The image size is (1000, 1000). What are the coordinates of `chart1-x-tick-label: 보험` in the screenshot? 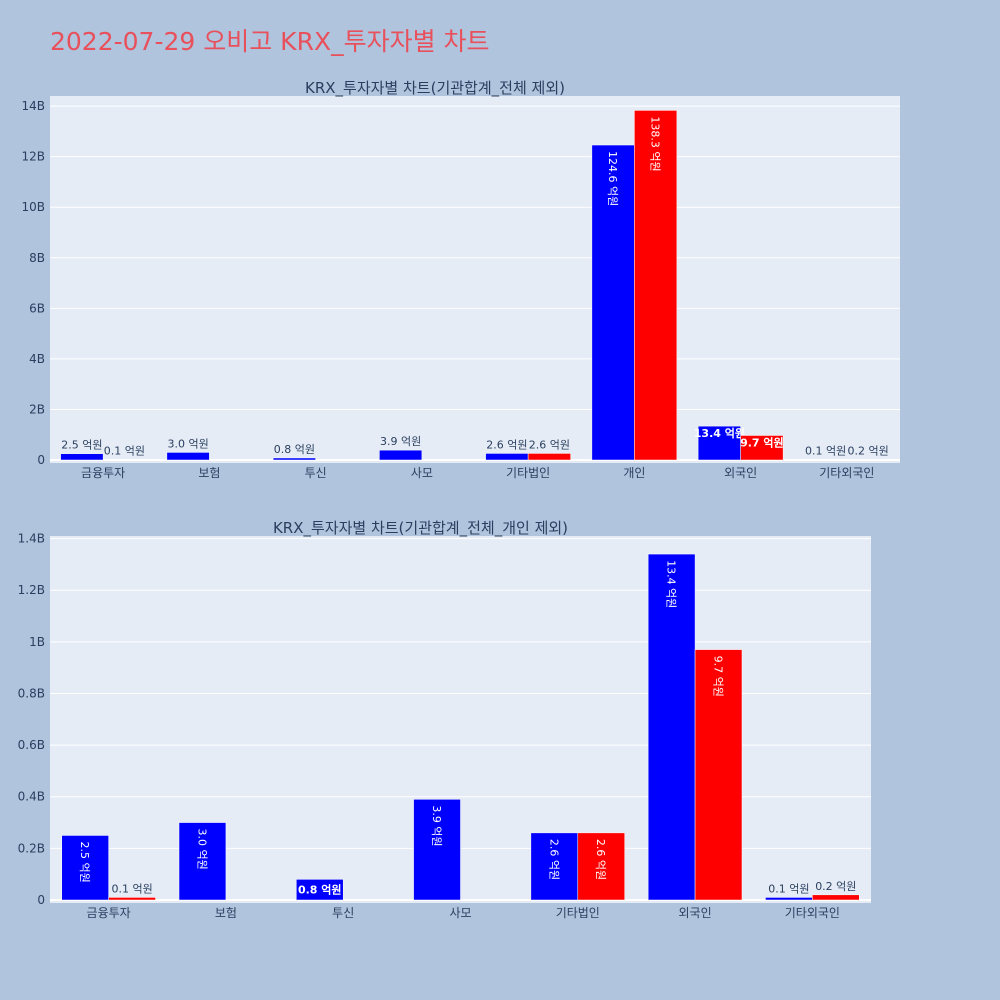 It's located at (209, 473).